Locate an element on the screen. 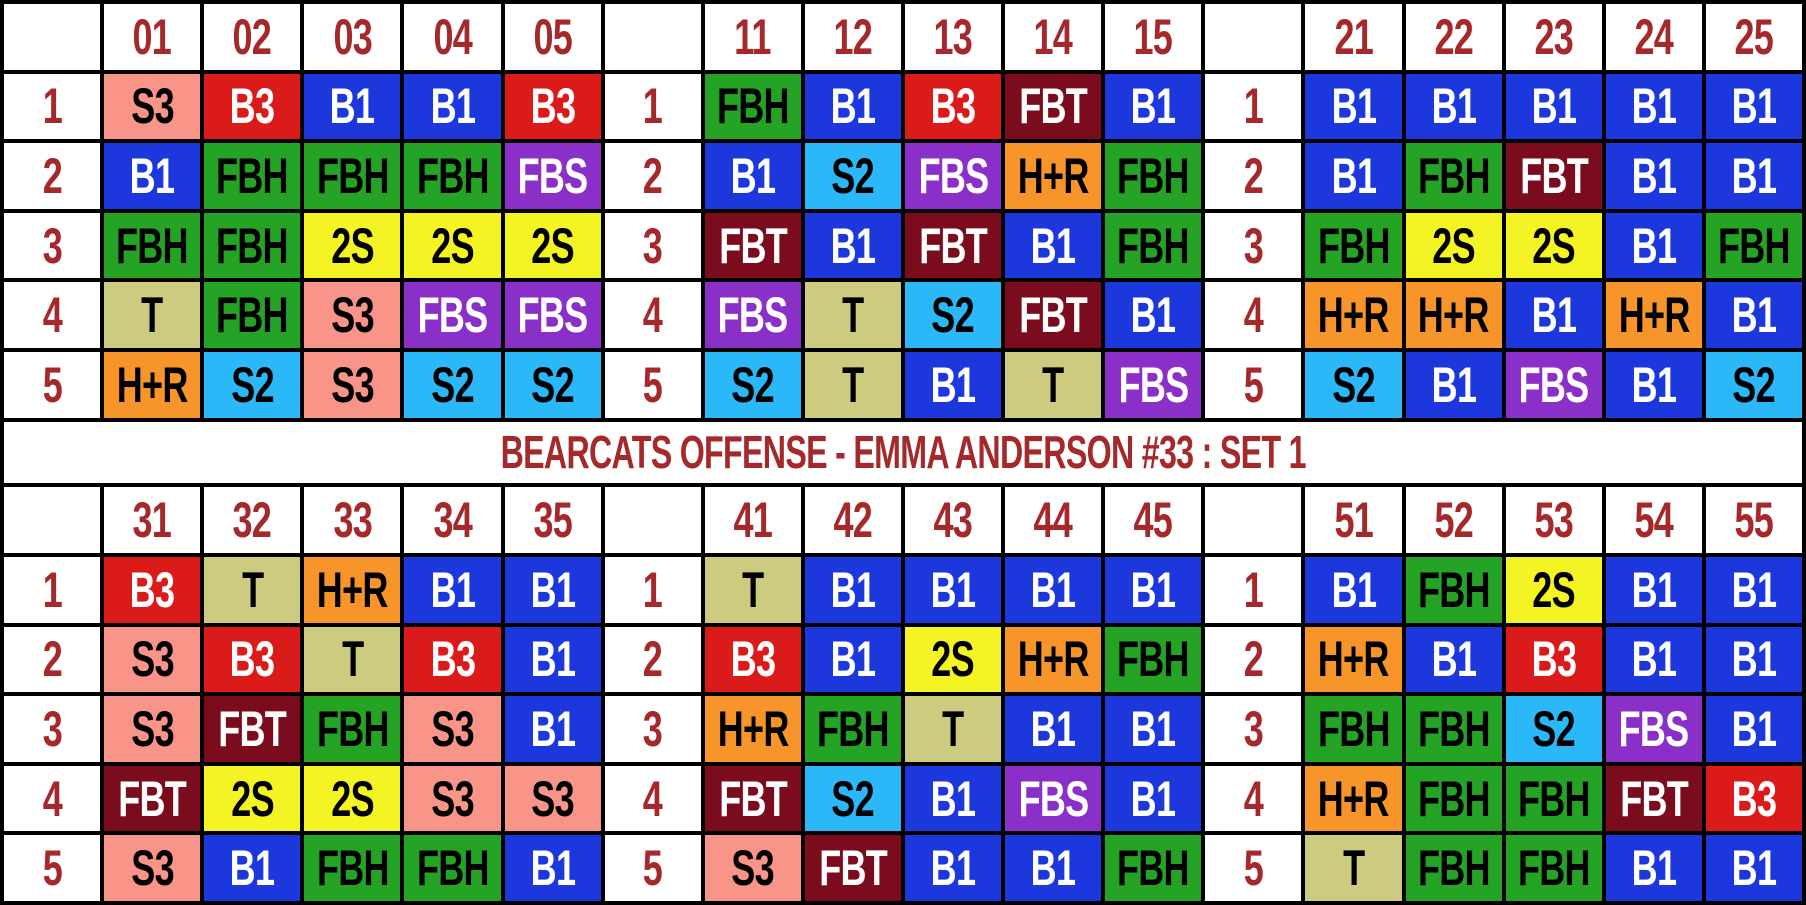  corner-cell is located at coordinates (1253, 37).